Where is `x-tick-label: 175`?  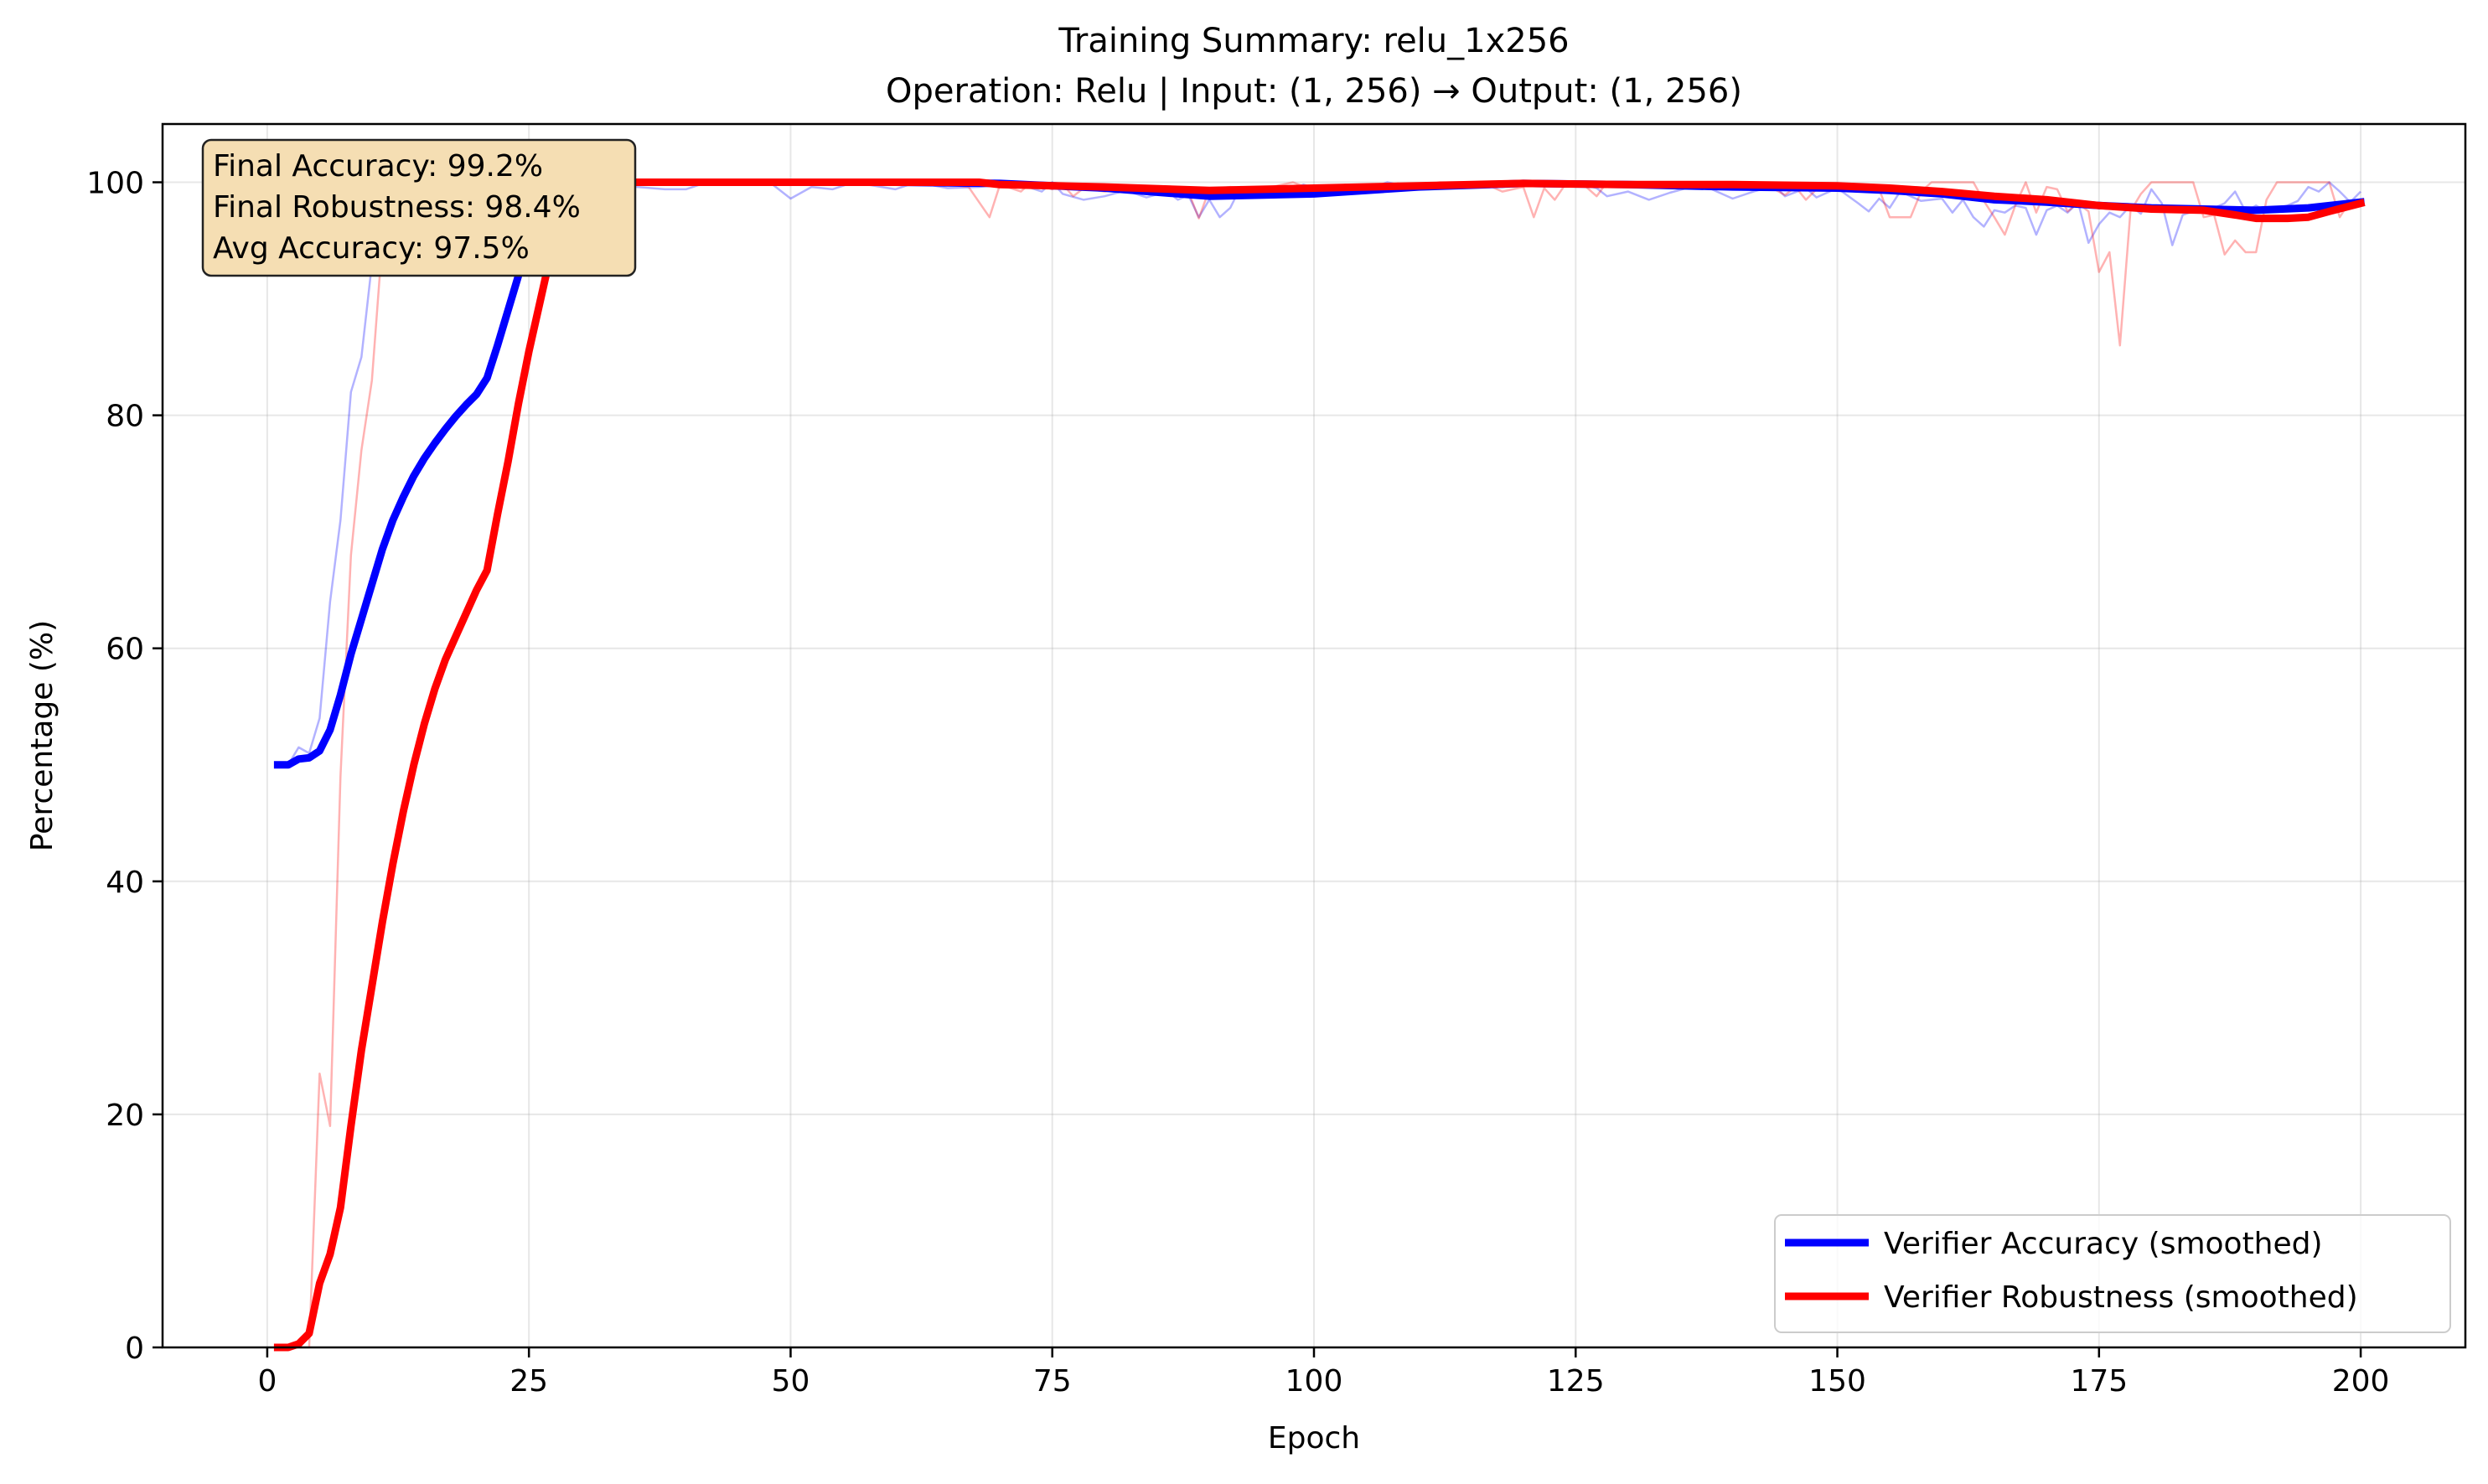
x-tick-label: 175 is located at coordinates (2099, 1382).